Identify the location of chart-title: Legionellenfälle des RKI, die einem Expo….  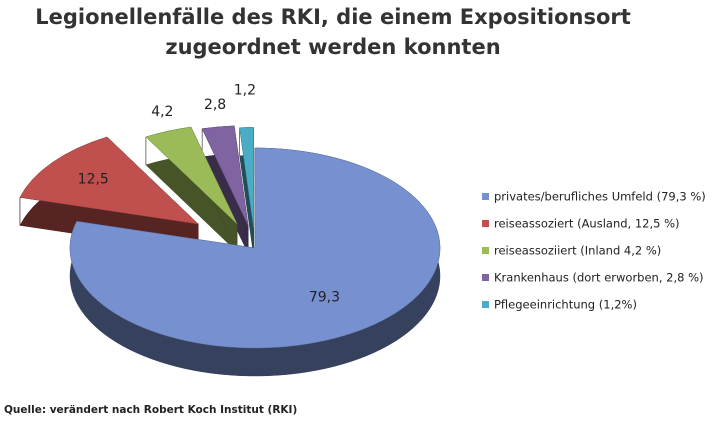
(333, 17).